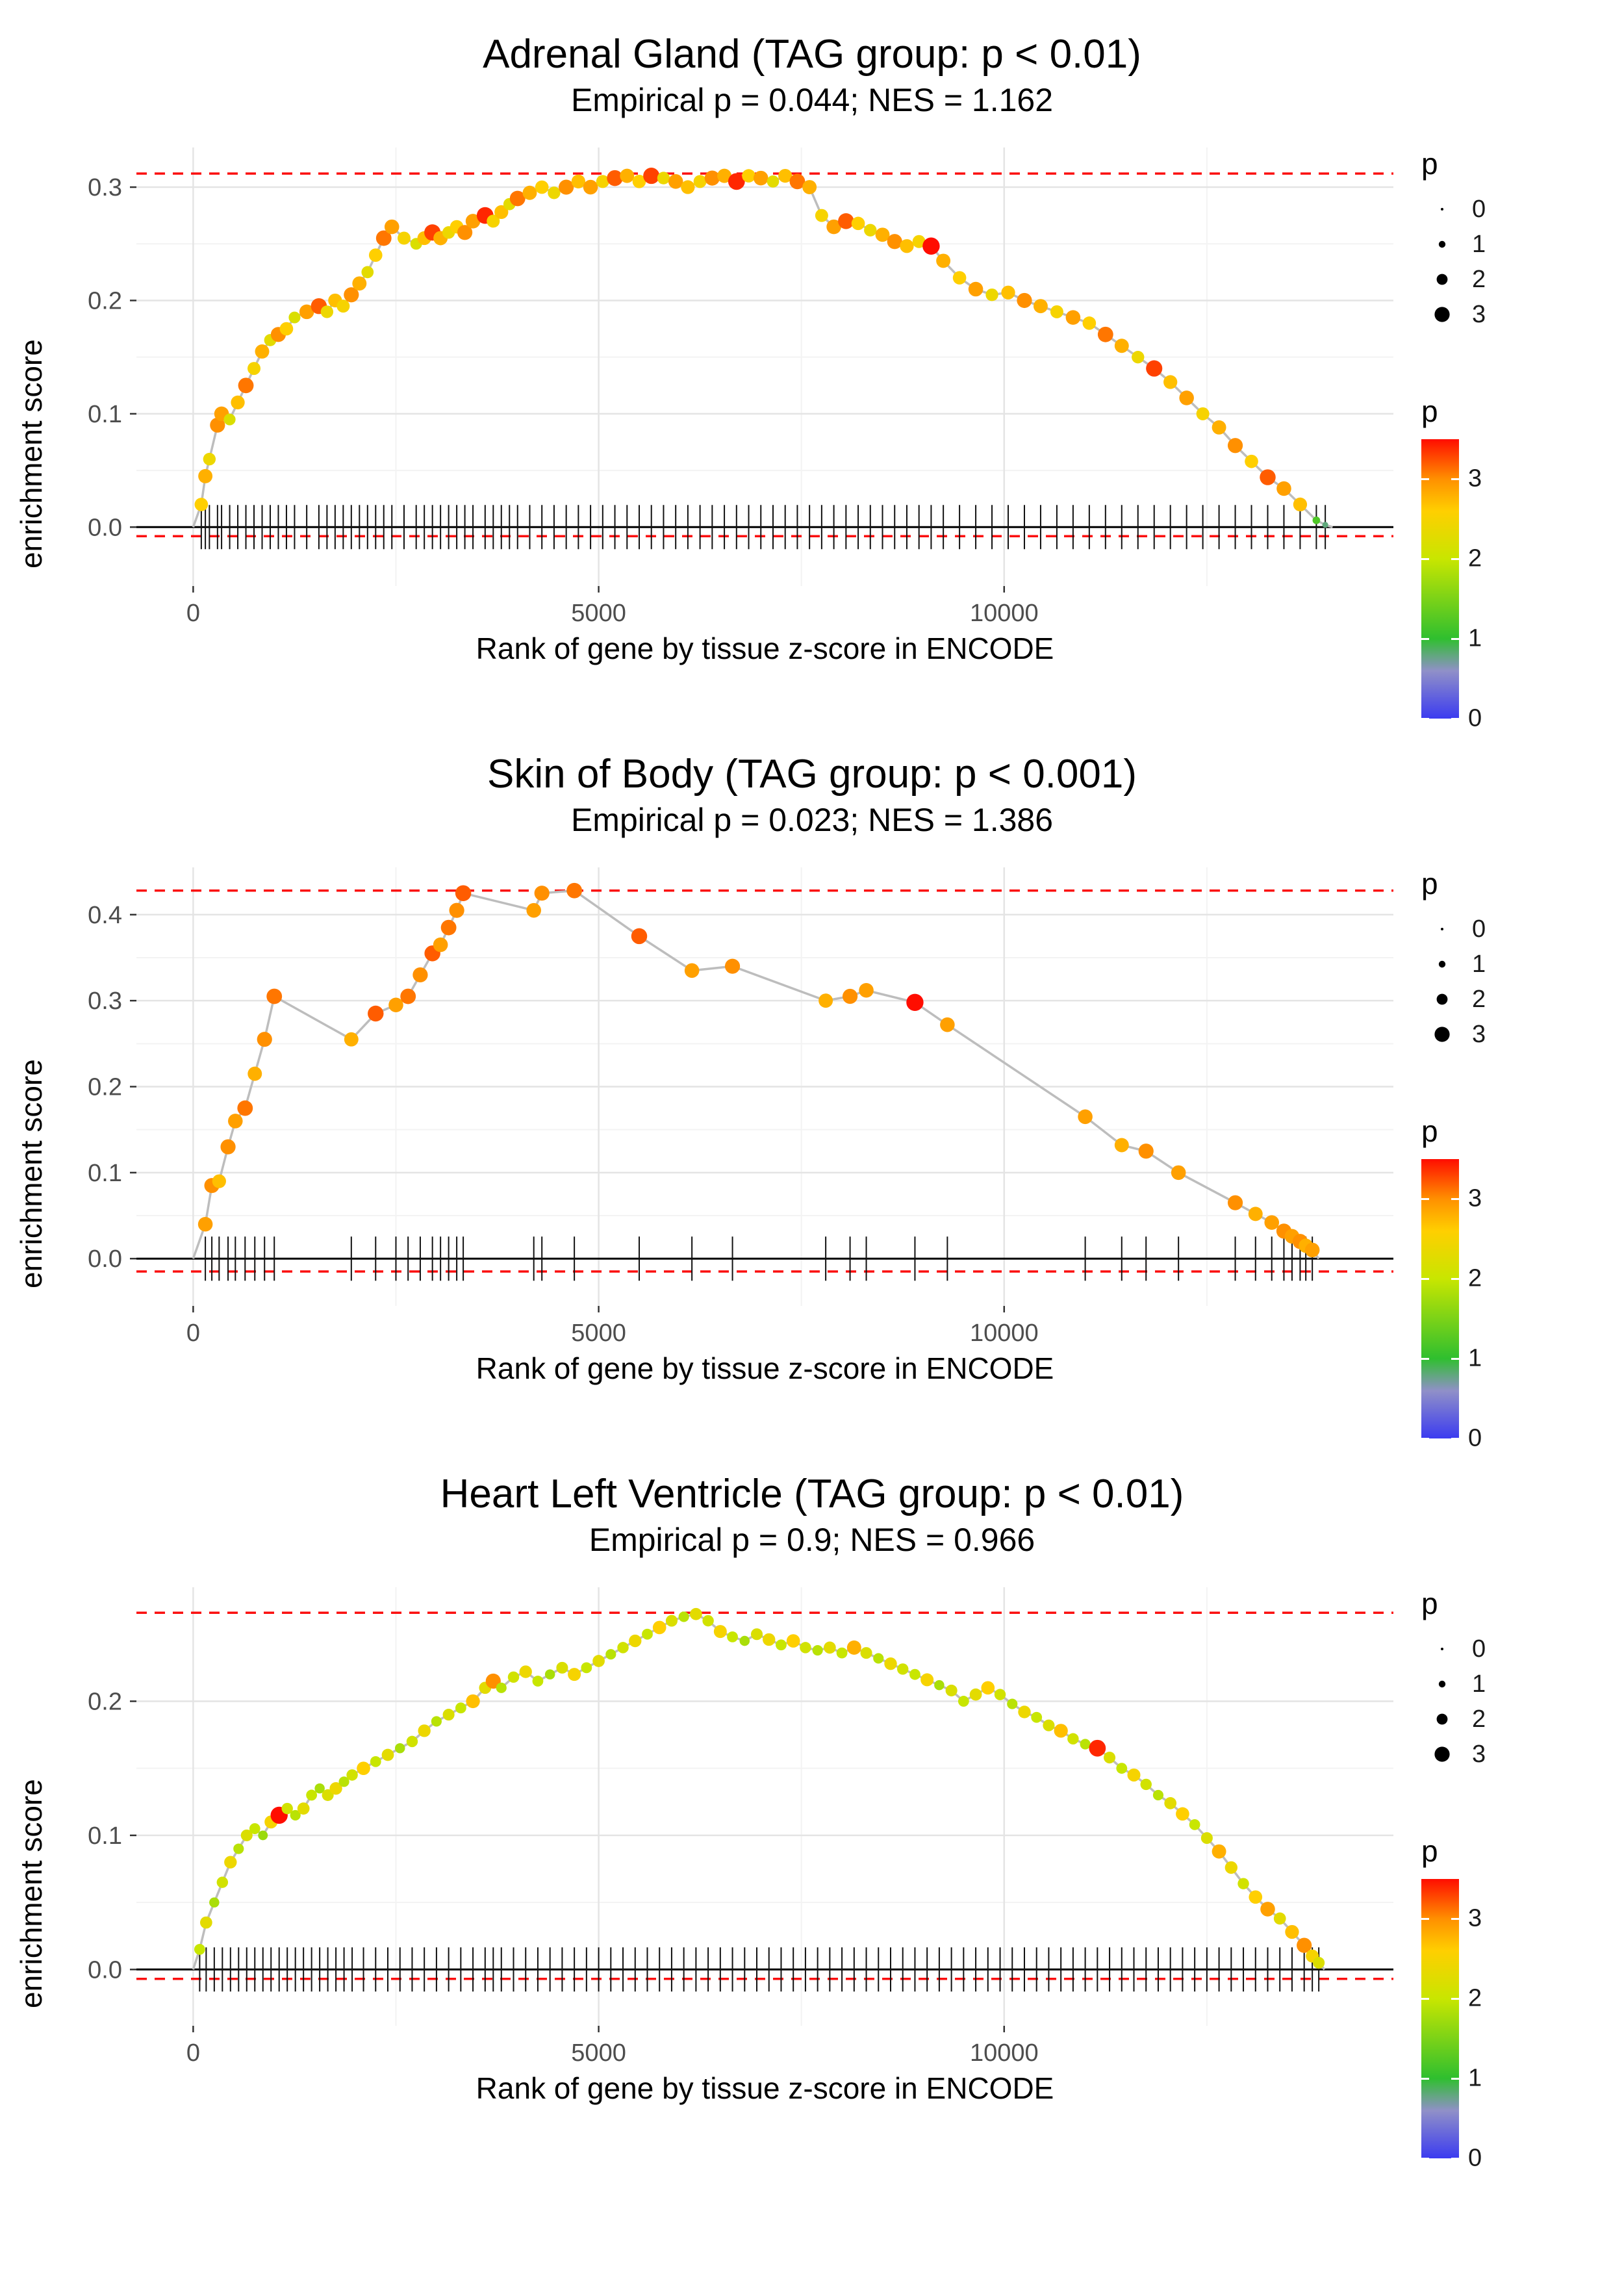  I want to click on svg-text: 0.3, so click(105, 187).